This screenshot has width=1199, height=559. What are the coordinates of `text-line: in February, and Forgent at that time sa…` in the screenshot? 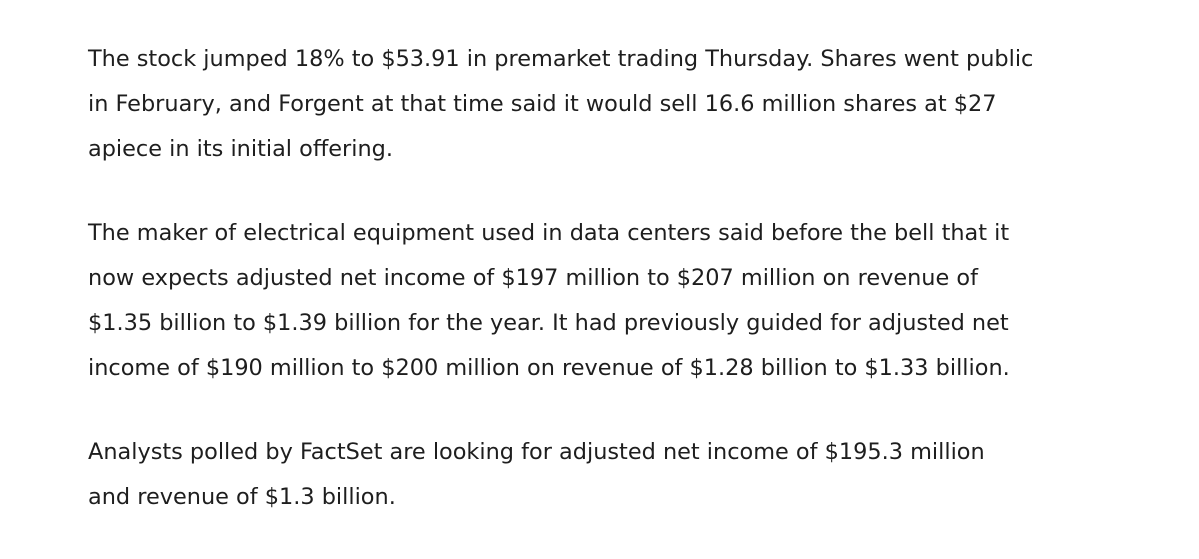 It's located at (542, 104).